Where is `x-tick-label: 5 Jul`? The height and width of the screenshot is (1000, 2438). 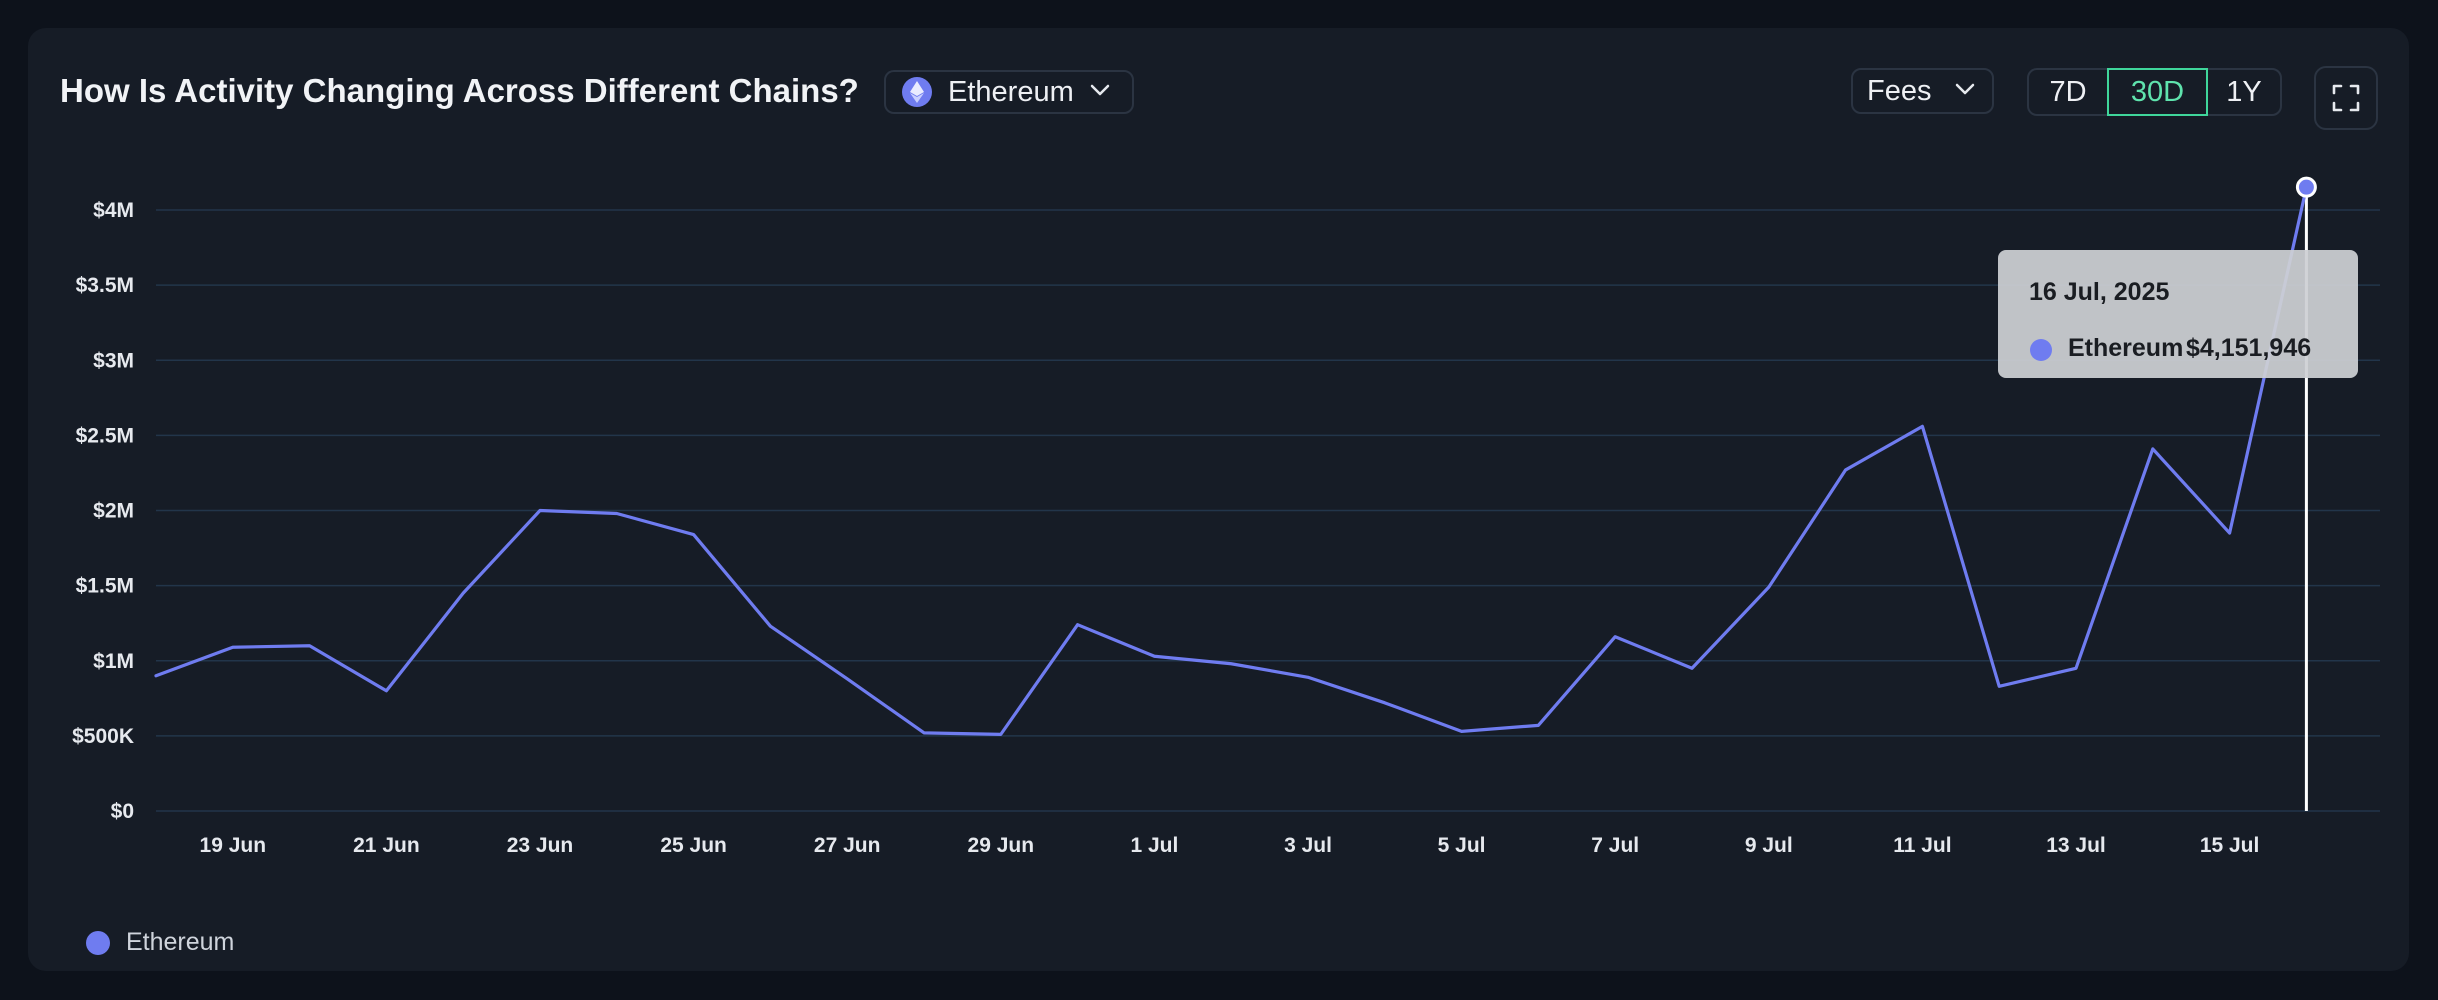
x-tick-label: 5 Jul is located at coordinates (1462, 845).